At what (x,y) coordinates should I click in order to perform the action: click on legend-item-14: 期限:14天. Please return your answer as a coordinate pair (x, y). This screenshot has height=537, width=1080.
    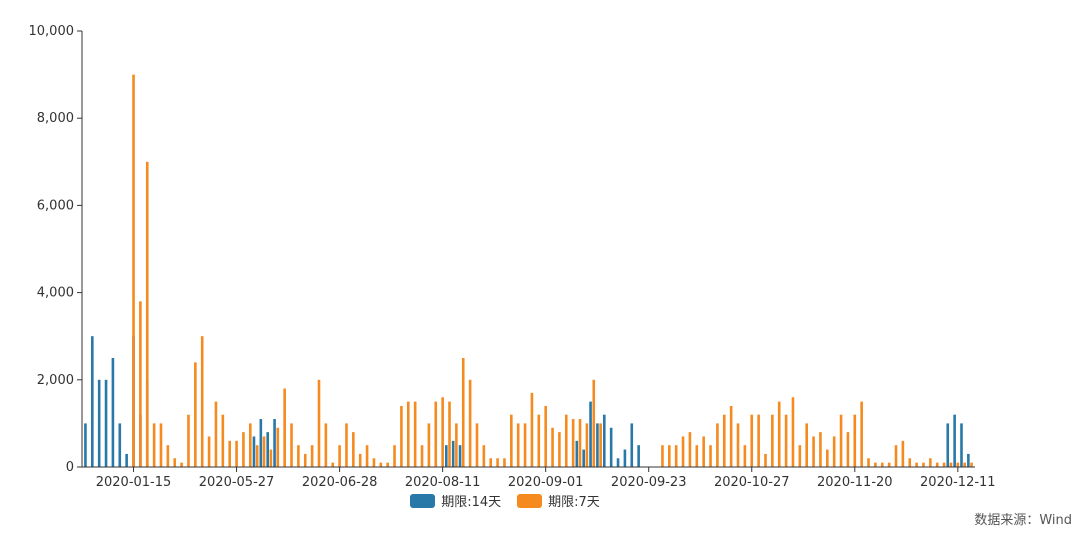
    Looking at the image, I should click on (455, 500).